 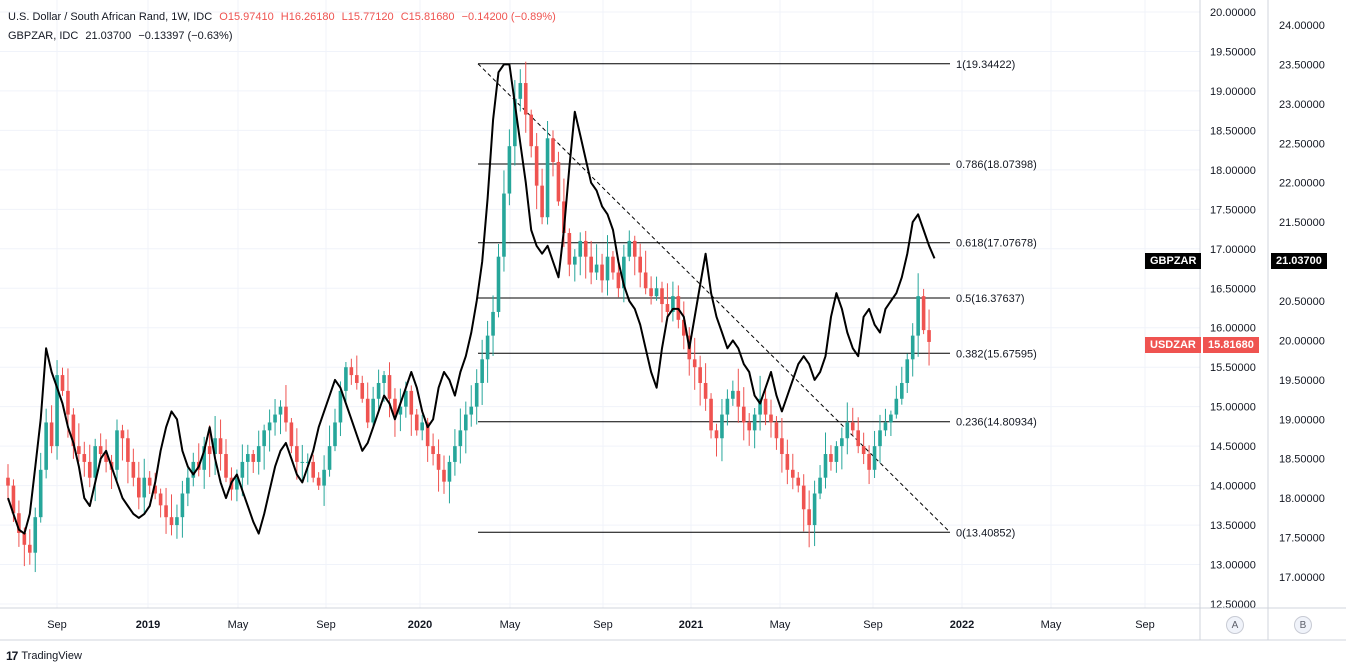 What do you see at coordinates (996, 244) in the screenshot?
I see `fib-level-label: 0.618(17.07678)` at bounding box center [996, 244].